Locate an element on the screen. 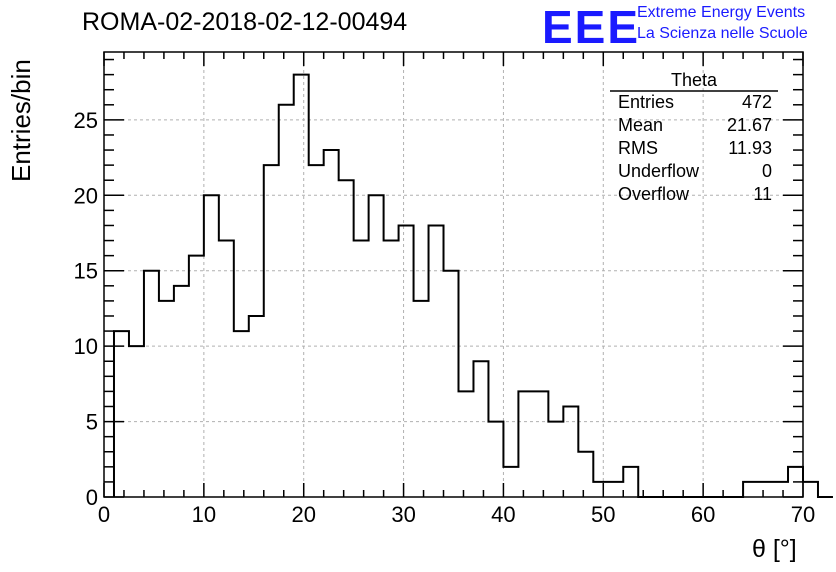 The width and height of the screenshot is (836, 572). chart-title: ROMA-02-2018-02-12-00494 is located at coordinates (245, 22).